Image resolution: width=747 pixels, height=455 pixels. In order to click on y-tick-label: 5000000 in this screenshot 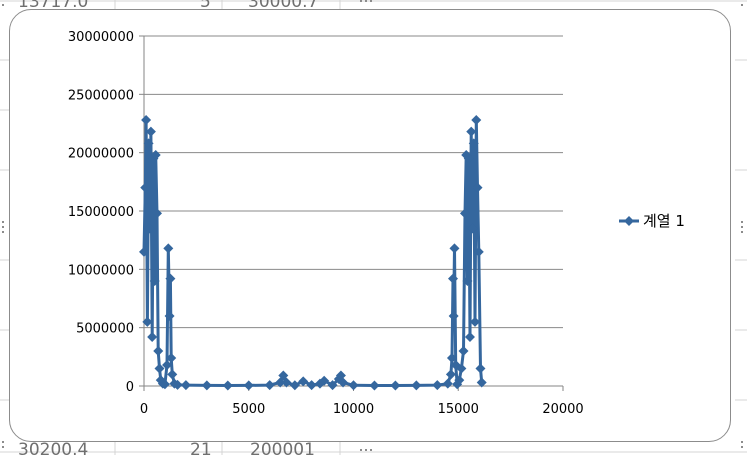, I will do `click(105, 329)`.